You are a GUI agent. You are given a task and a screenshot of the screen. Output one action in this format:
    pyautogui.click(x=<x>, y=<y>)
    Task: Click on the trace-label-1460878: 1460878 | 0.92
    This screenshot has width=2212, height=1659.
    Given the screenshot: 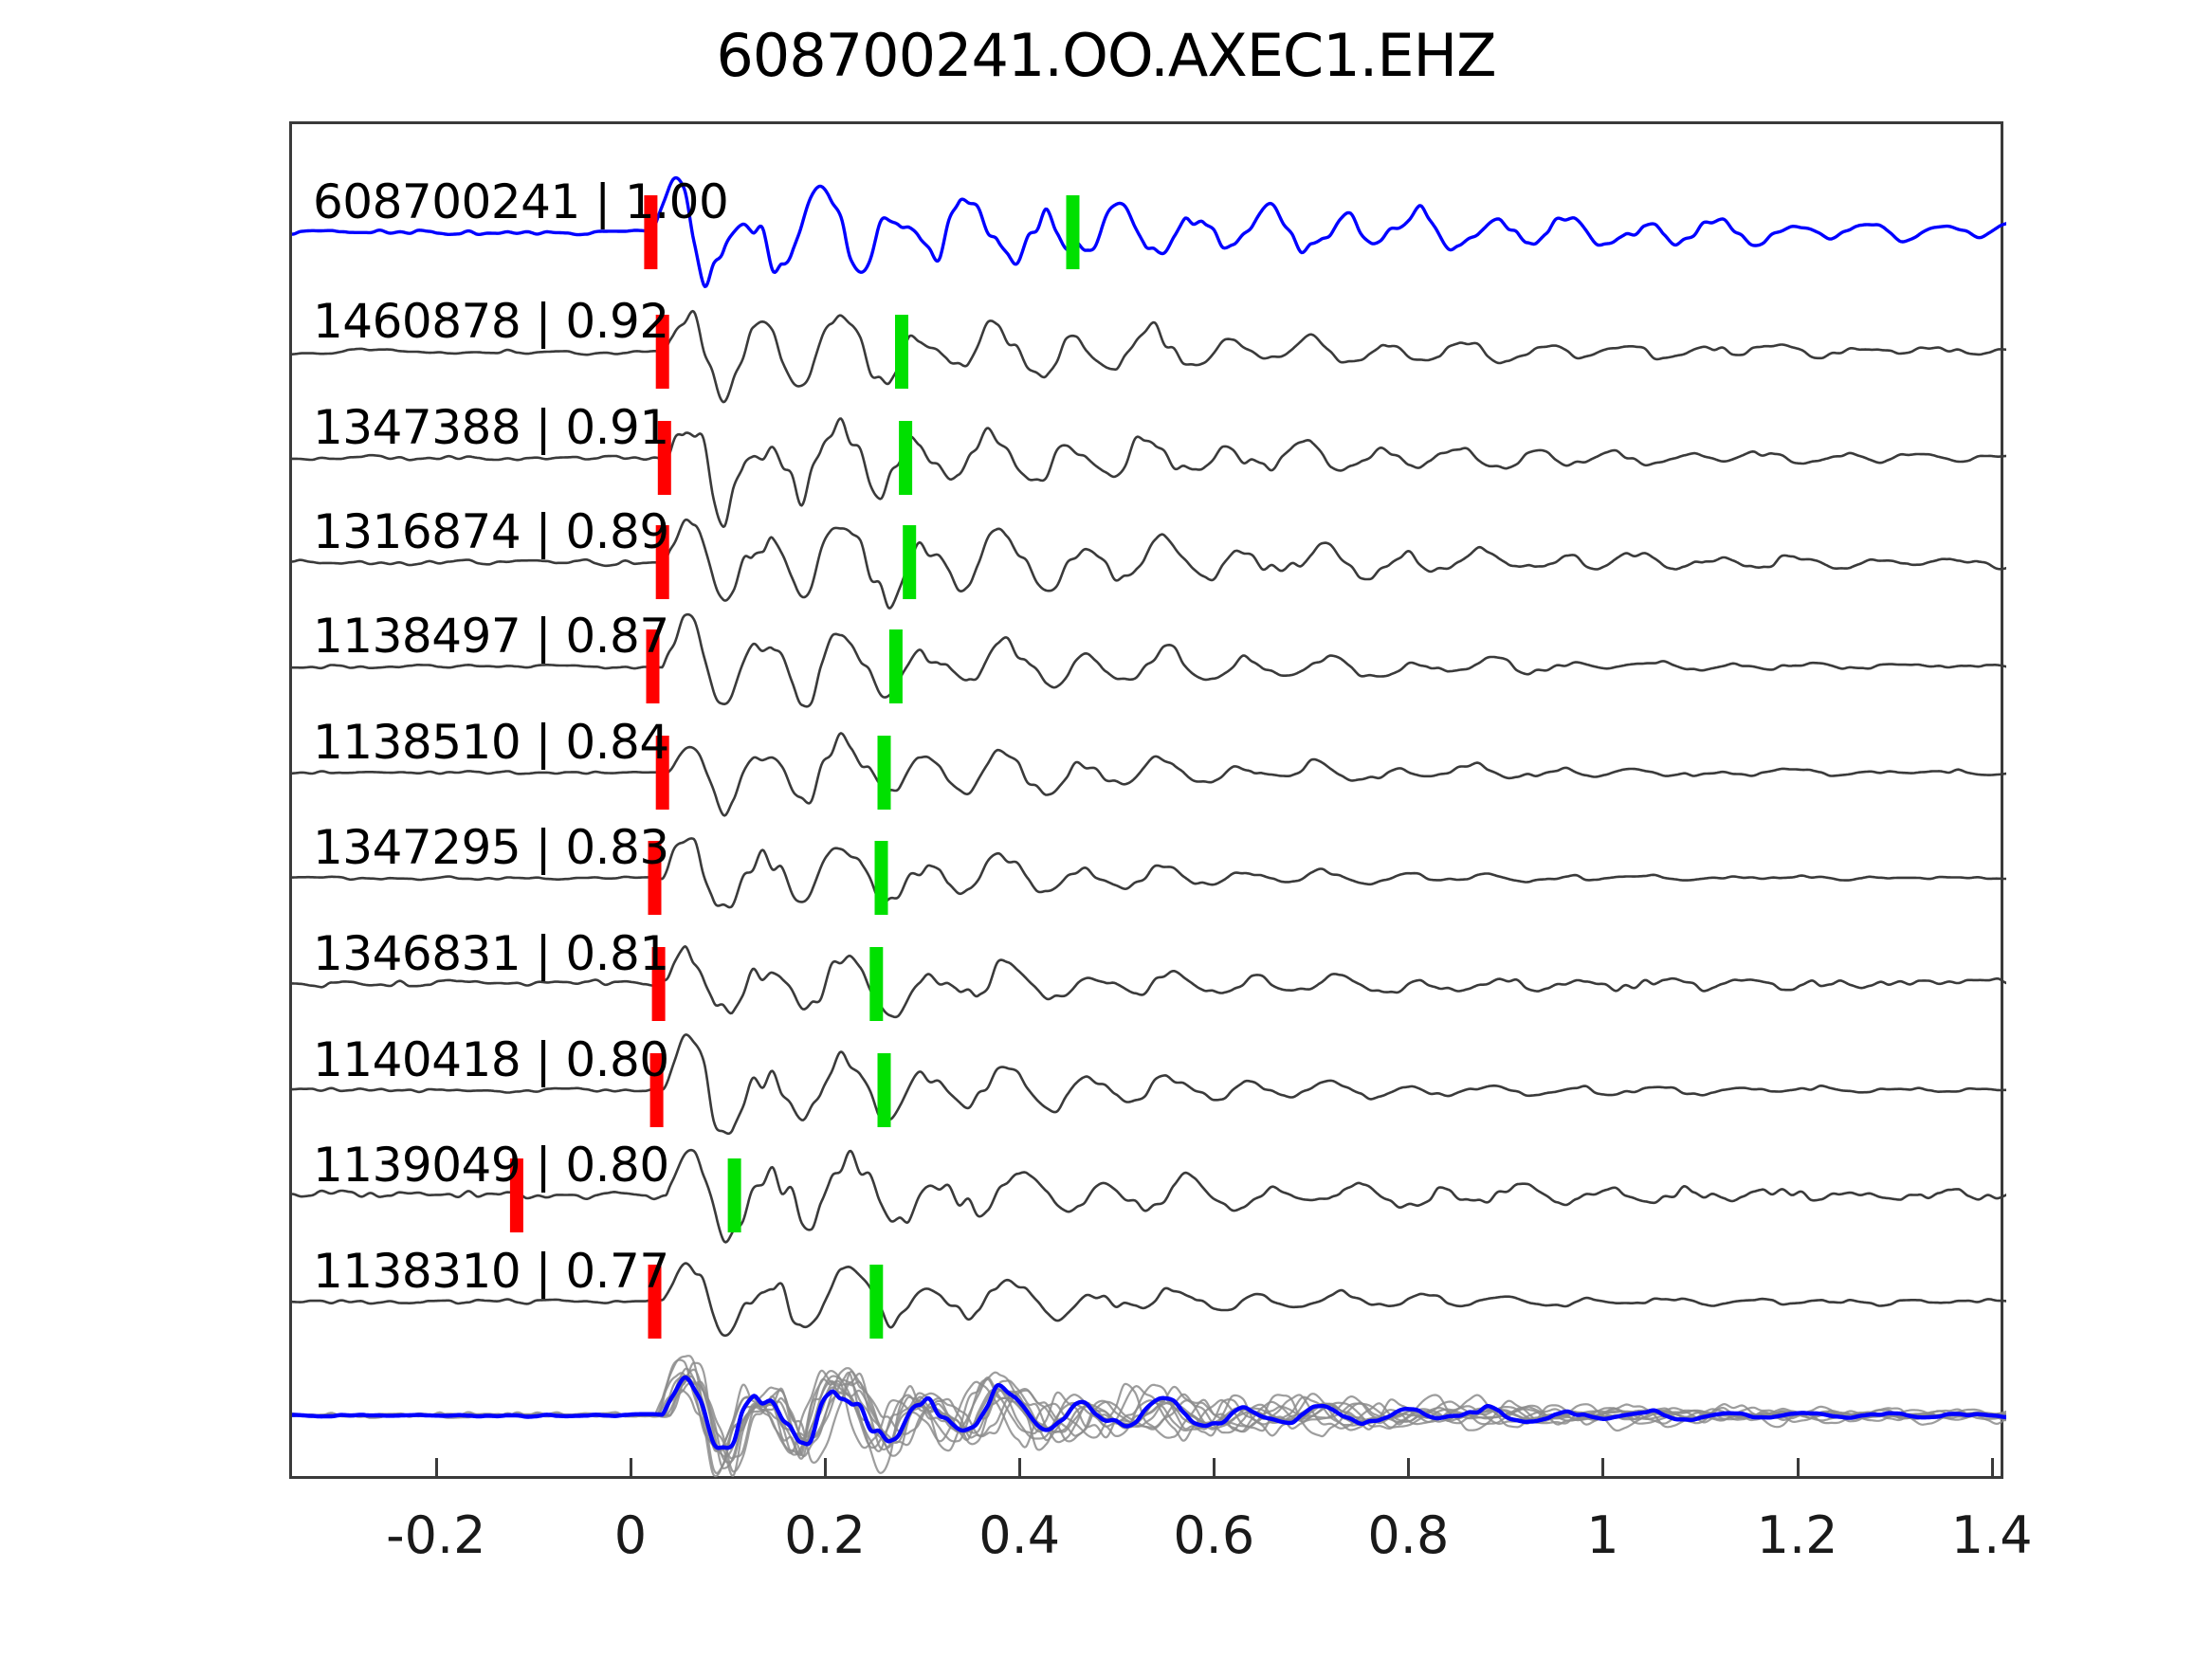 What is the action you would take?
    pyautogui.click(x=491, y=321)
    